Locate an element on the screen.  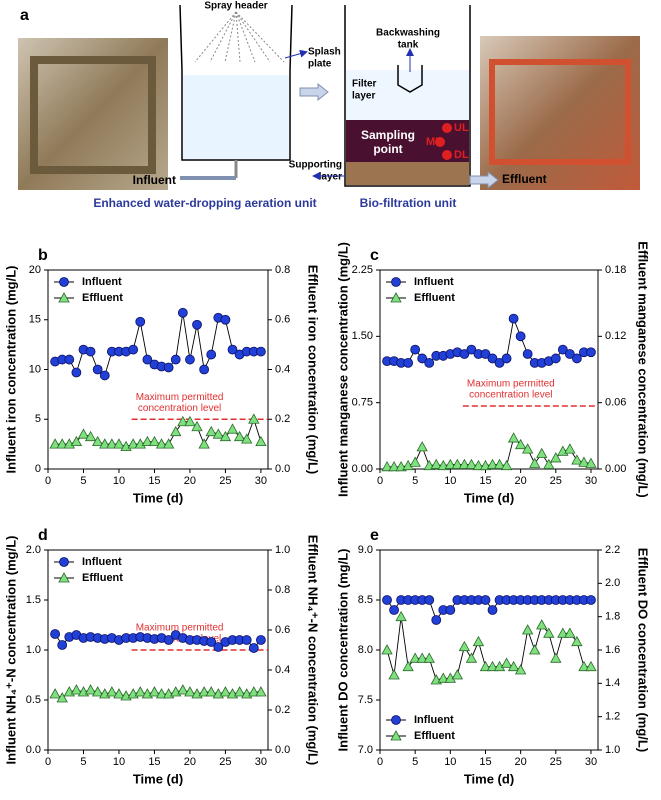
y-tick-label: 5 is located at coordinates (38, 419).